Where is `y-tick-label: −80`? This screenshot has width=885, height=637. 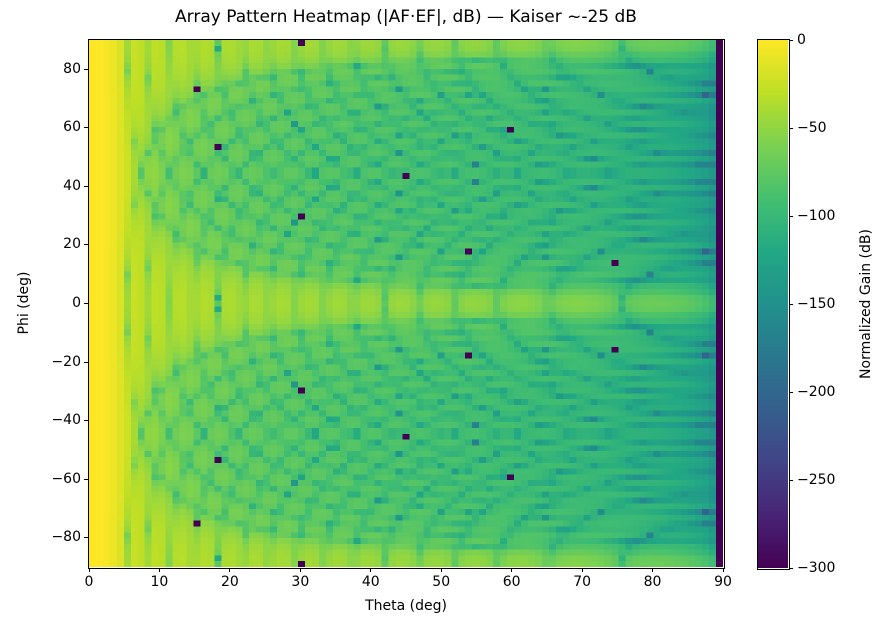
y-tick-label: −80 is located at coordinates (66, 537).